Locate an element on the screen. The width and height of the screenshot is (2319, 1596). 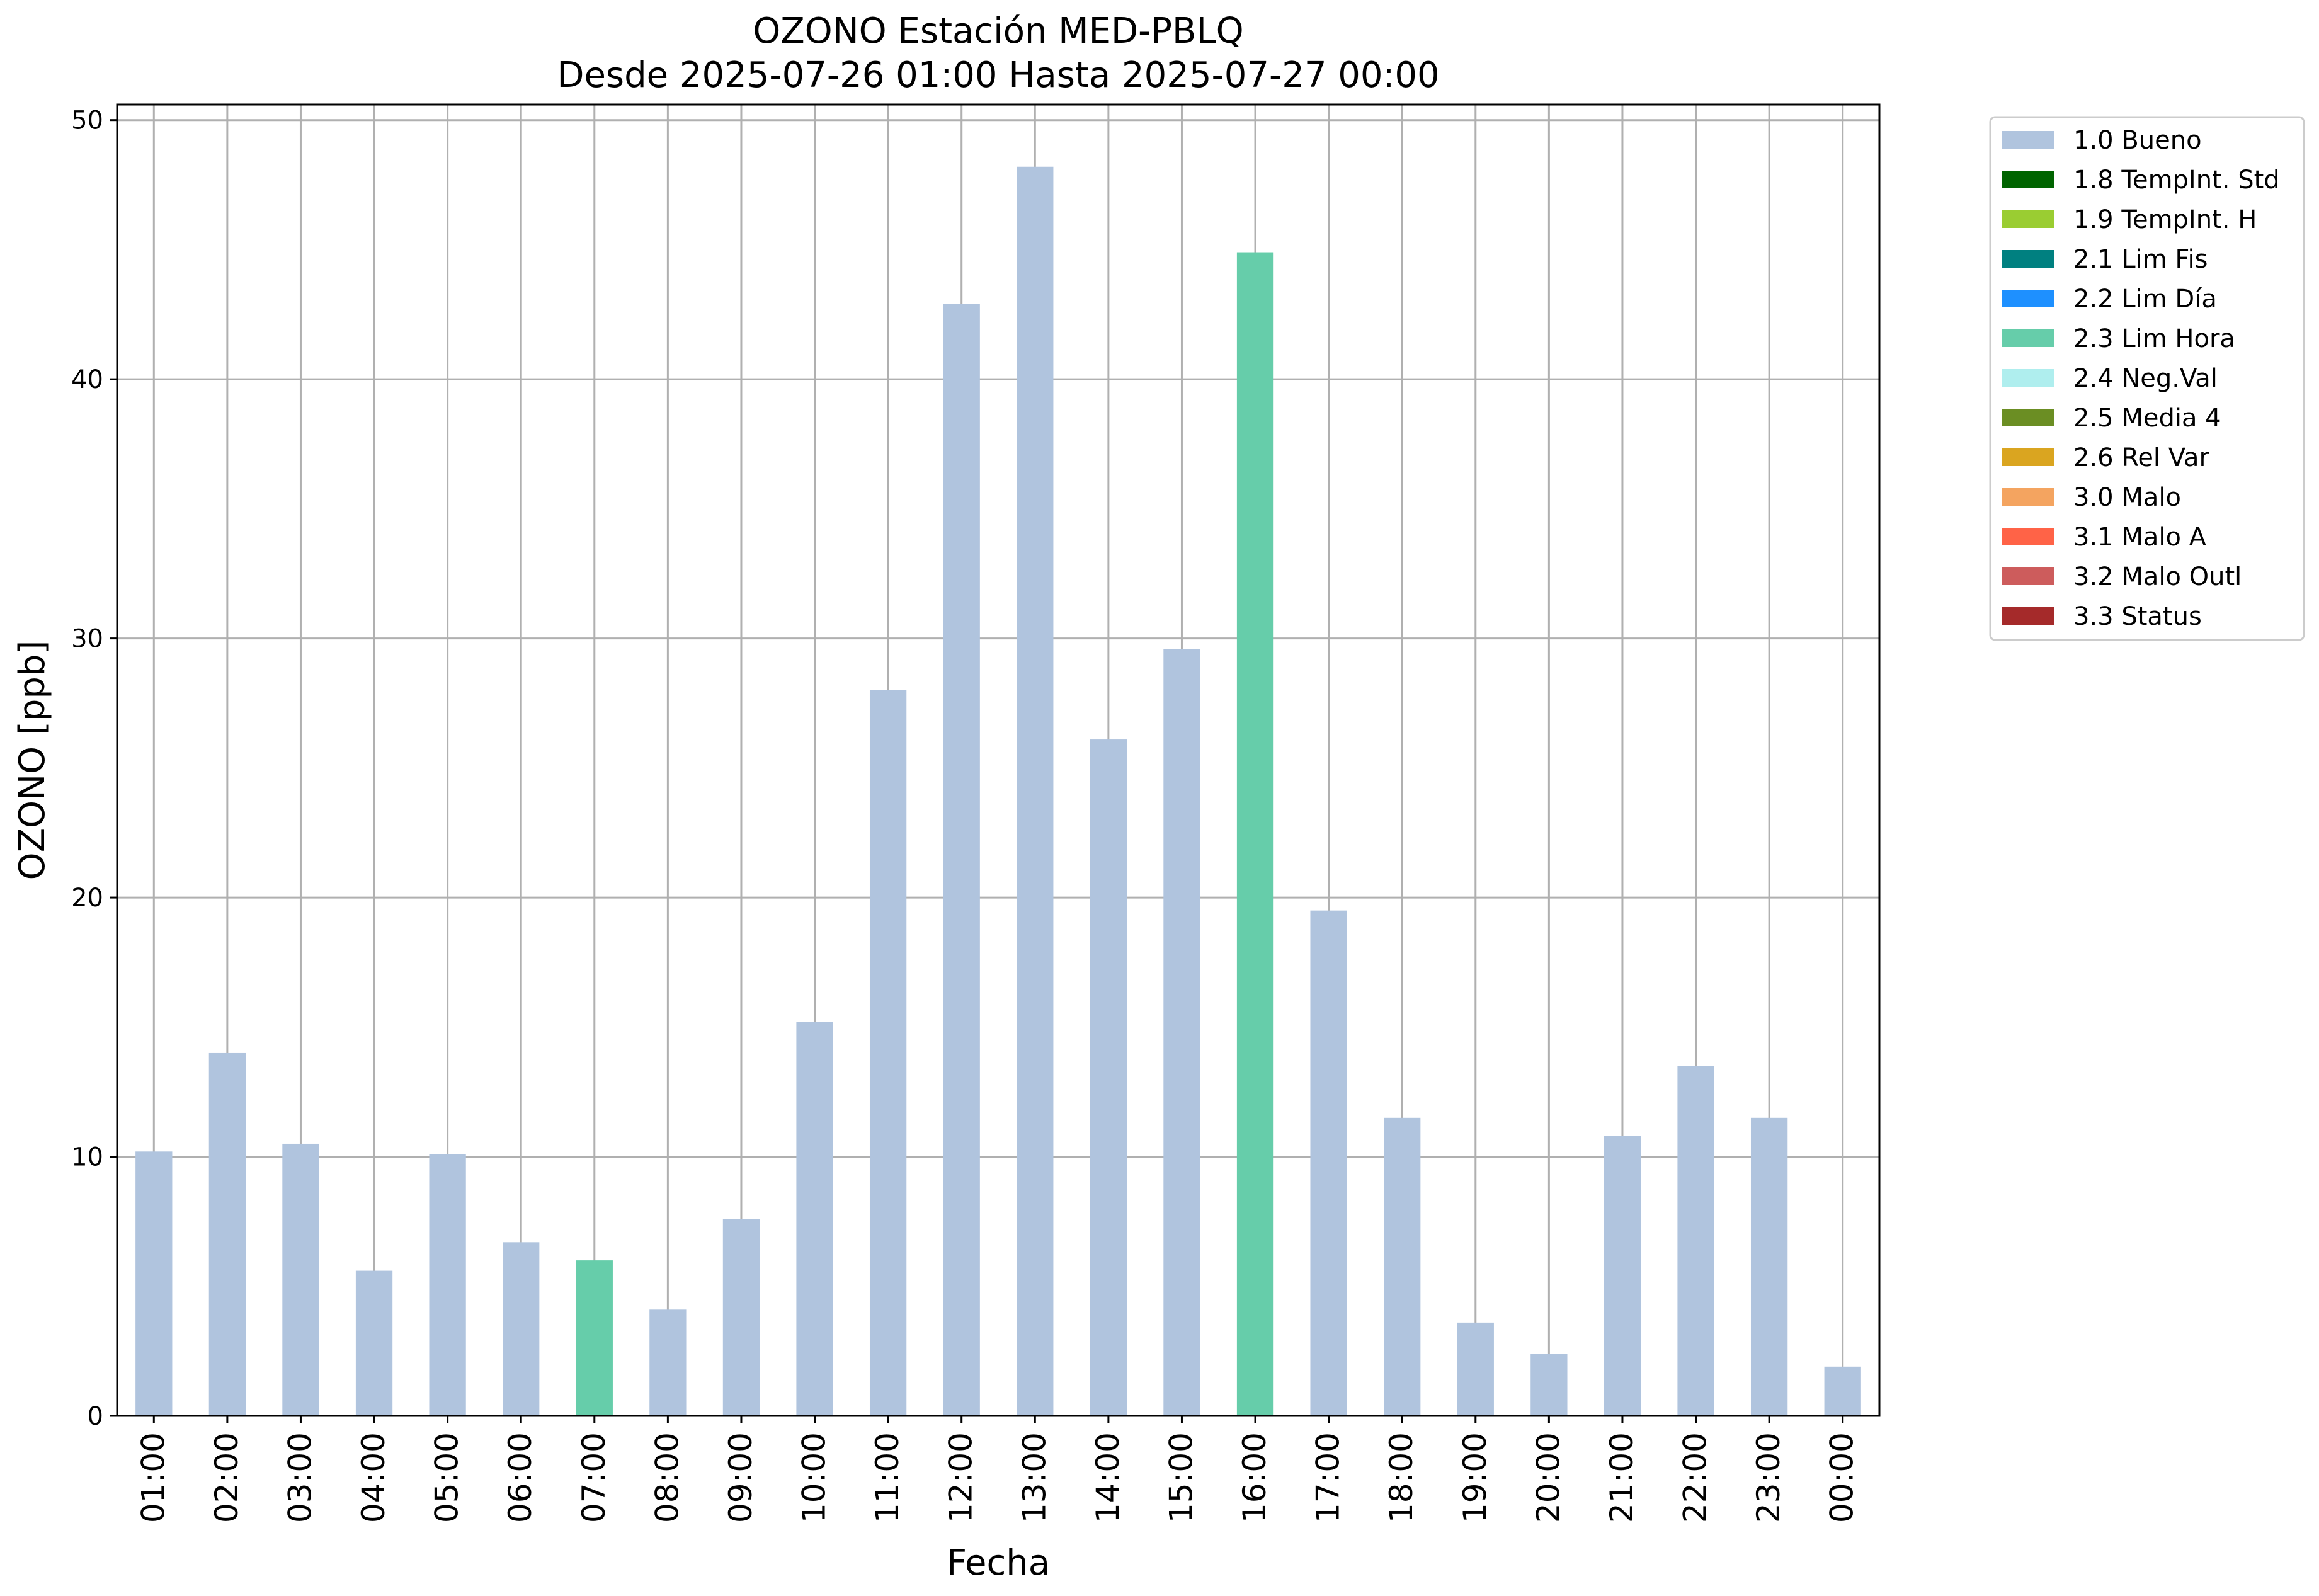
x-tick-label: 10:00 is located at coordinates (814, 1477).